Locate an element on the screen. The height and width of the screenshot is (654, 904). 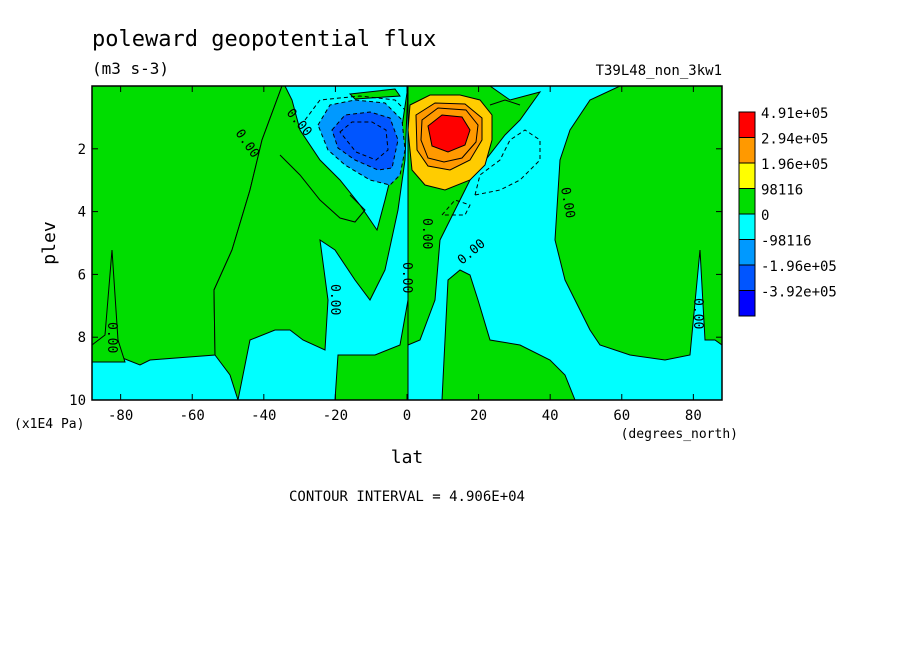
x-tick-label: 80 is located at coordinates (693, 416).